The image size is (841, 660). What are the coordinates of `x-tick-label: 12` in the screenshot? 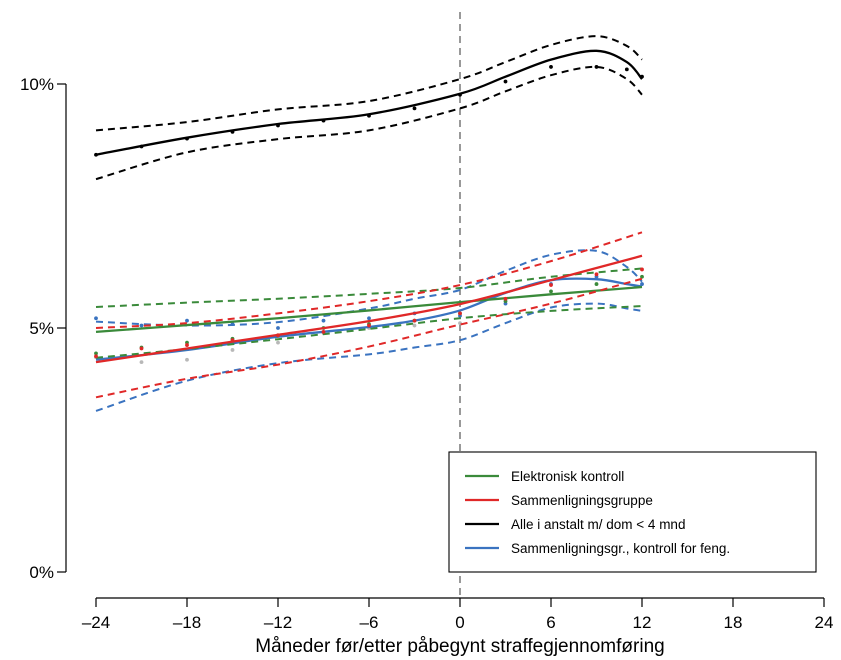 It's located at (642, 622).